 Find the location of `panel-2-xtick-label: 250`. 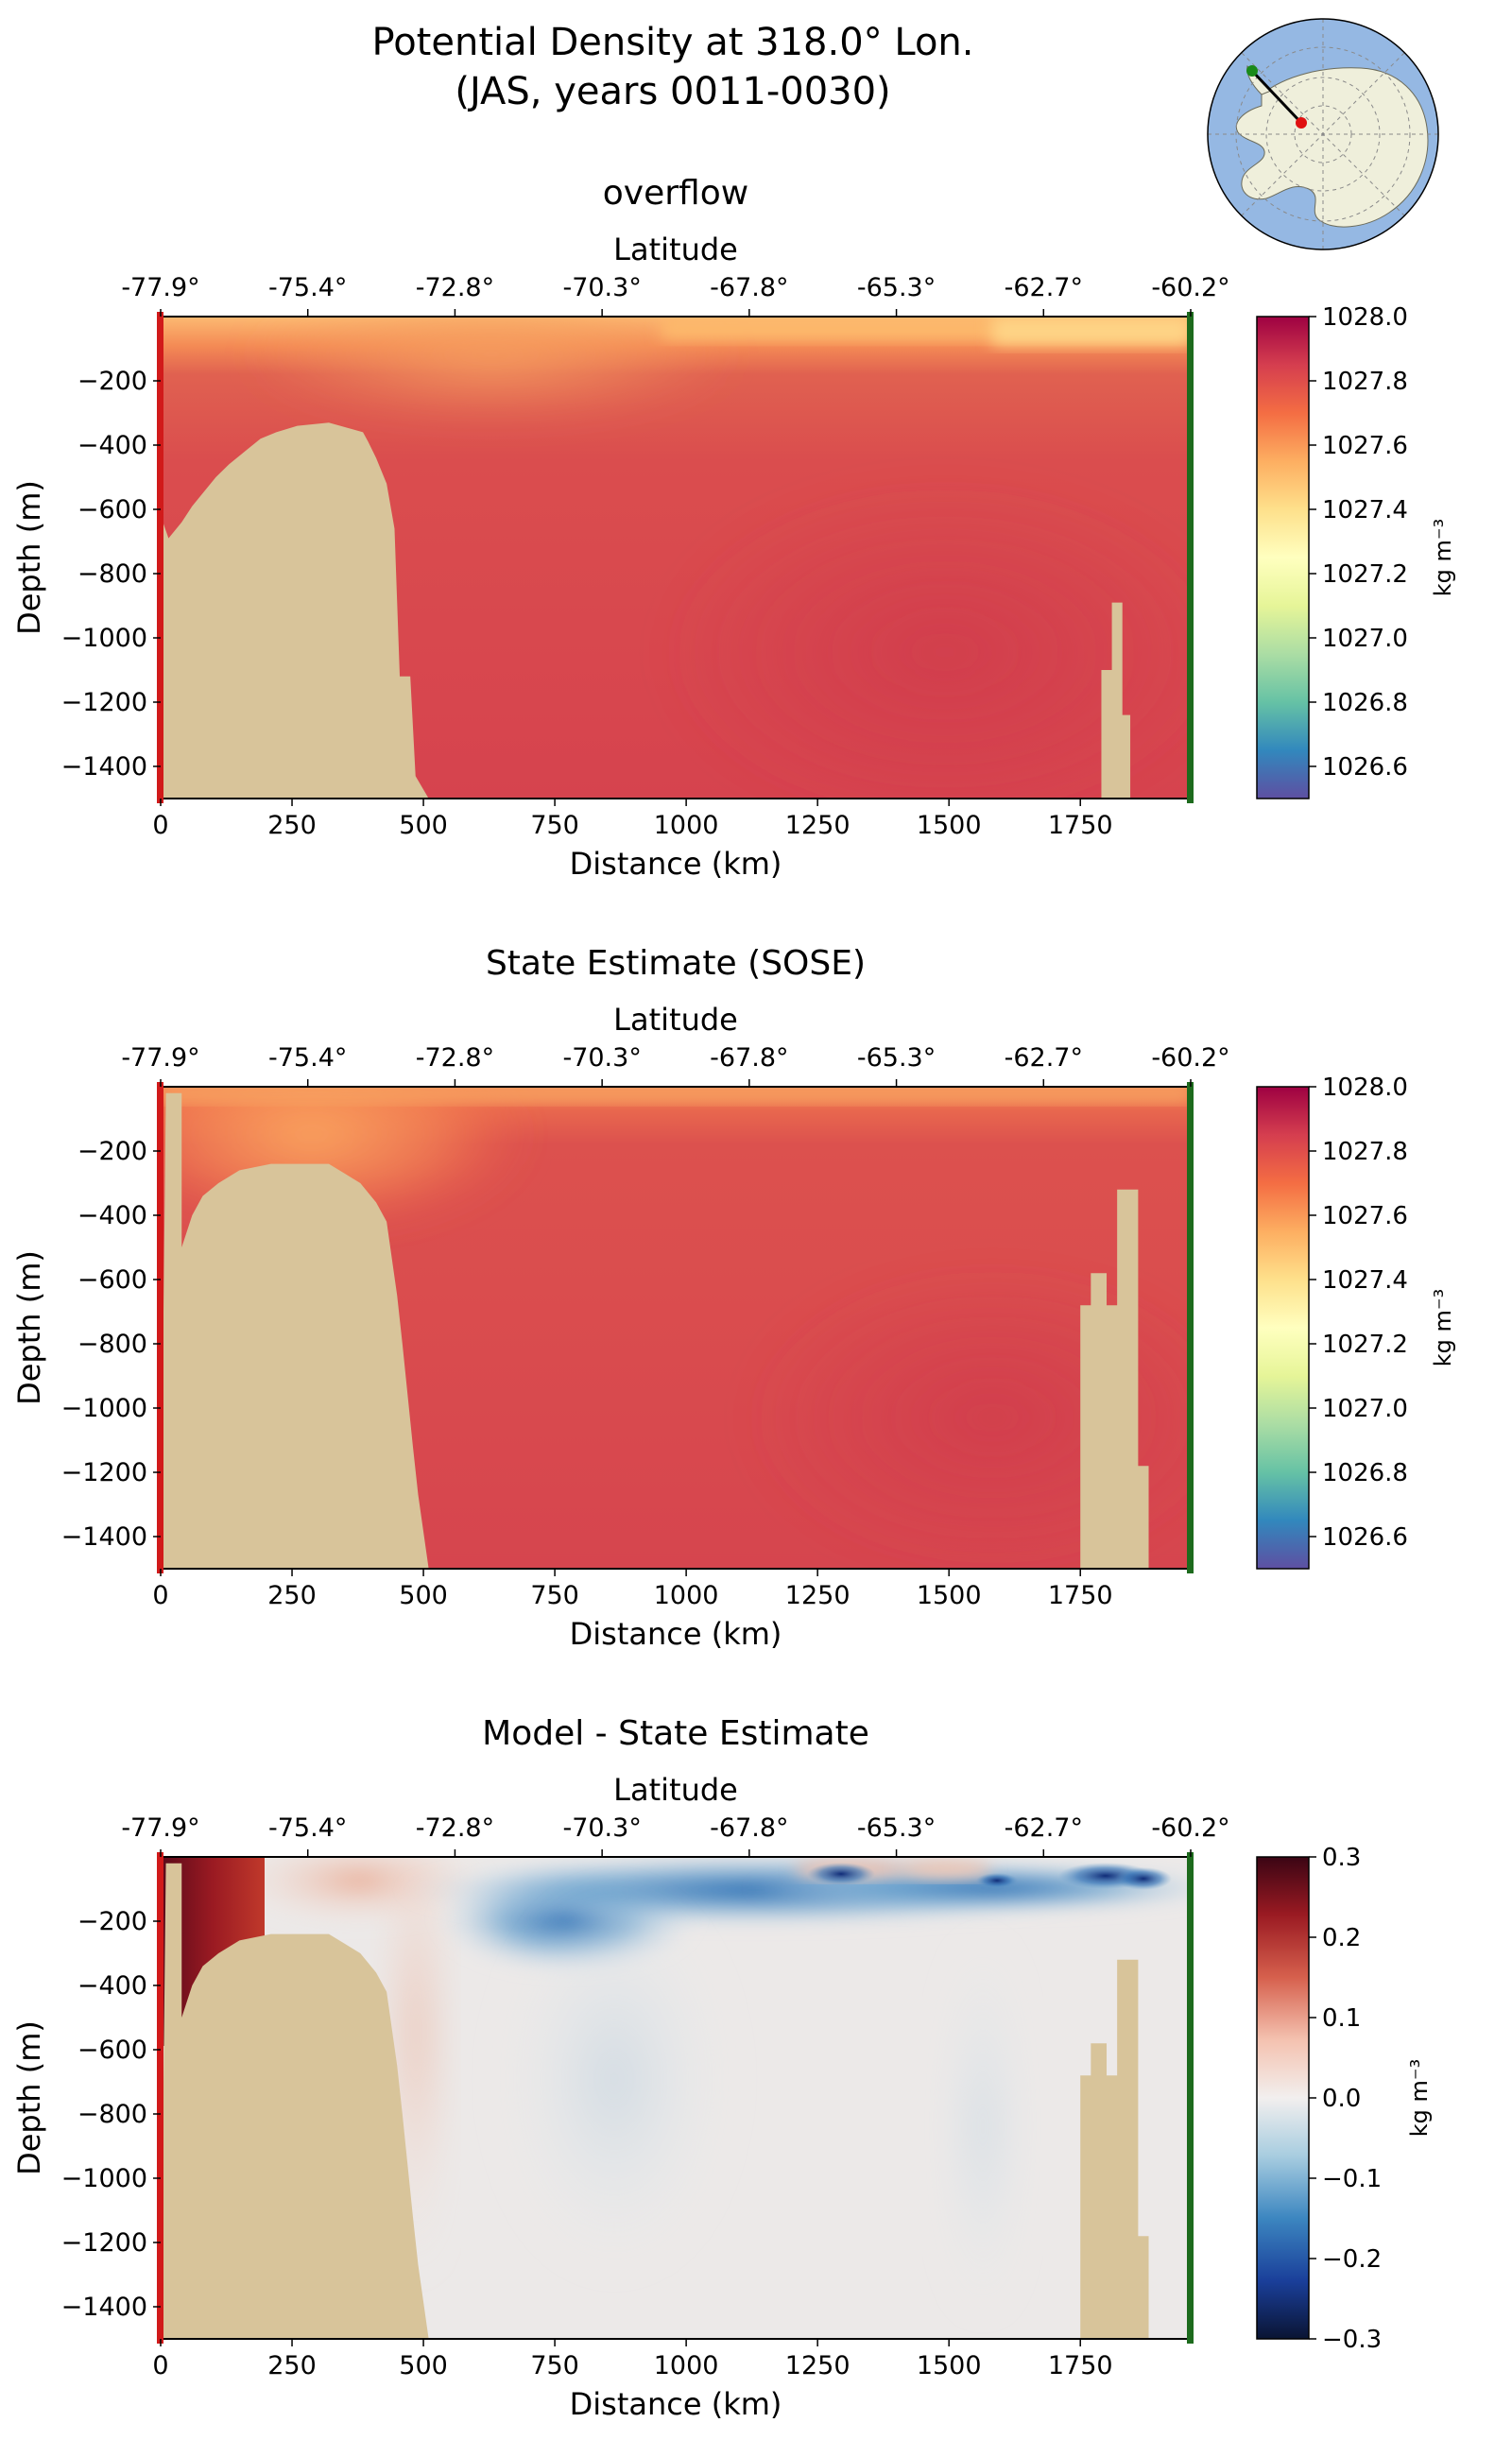

panel-2-xtick-label: 250 is located at coordinates (292, 1595).